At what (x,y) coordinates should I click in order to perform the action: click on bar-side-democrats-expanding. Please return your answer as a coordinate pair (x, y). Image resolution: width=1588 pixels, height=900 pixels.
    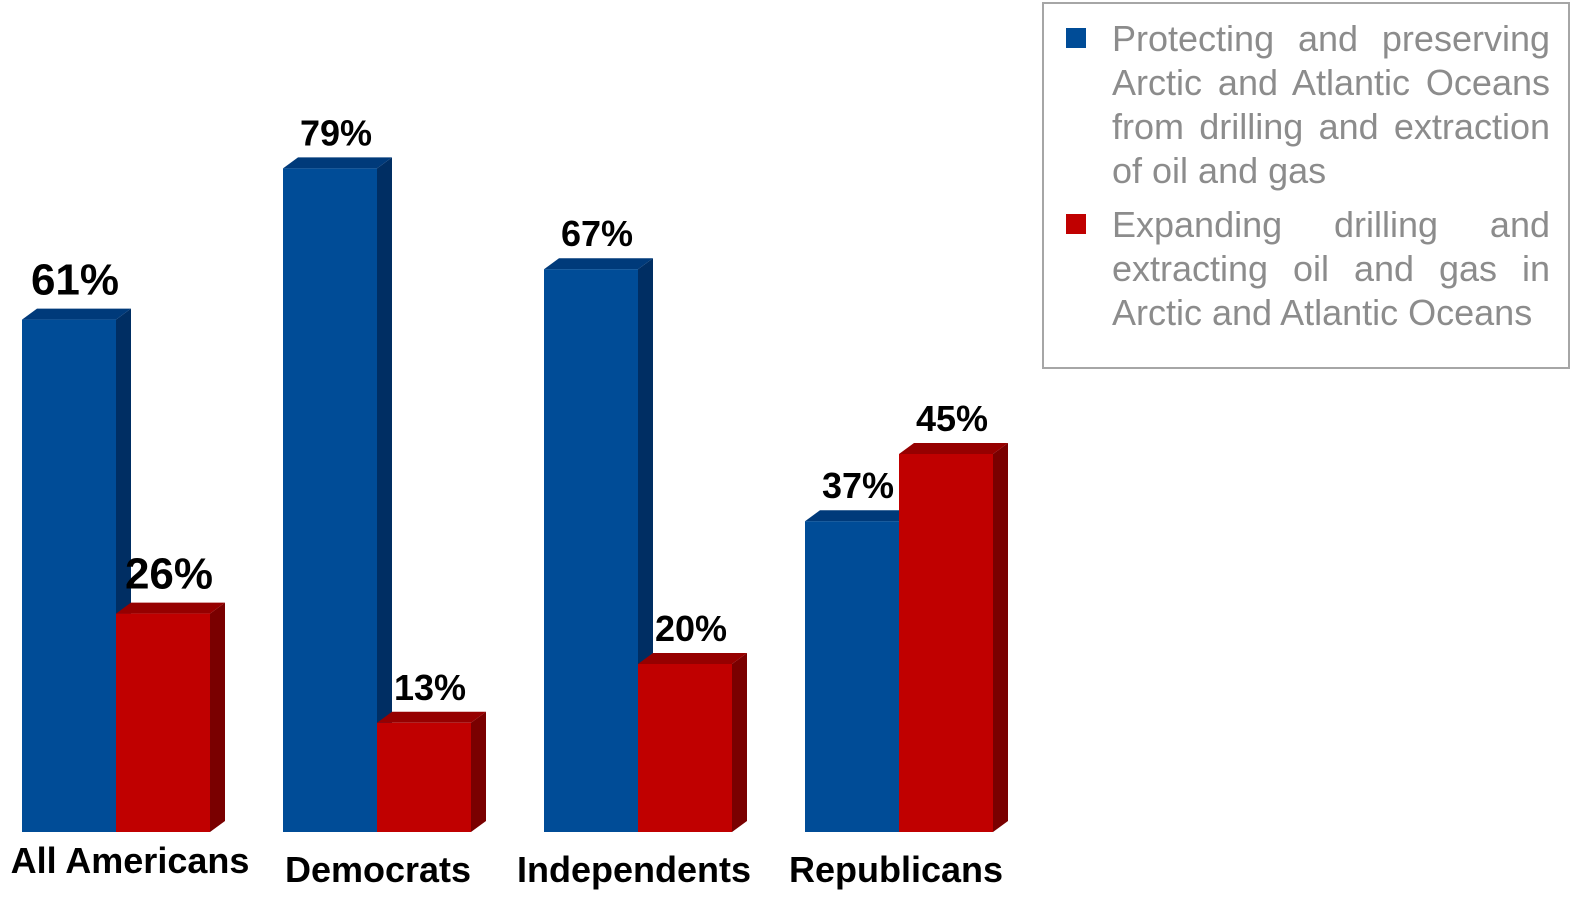
    Looking at the image, I should click on (478, 771).